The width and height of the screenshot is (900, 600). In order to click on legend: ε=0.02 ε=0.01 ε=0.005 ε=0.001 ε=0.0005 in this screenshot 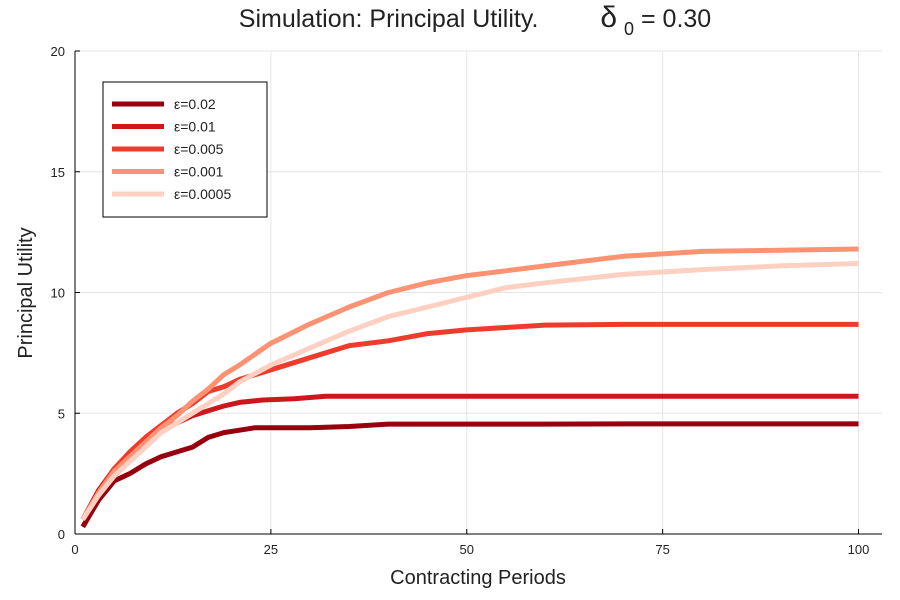, I will do `click(185, 149)`.